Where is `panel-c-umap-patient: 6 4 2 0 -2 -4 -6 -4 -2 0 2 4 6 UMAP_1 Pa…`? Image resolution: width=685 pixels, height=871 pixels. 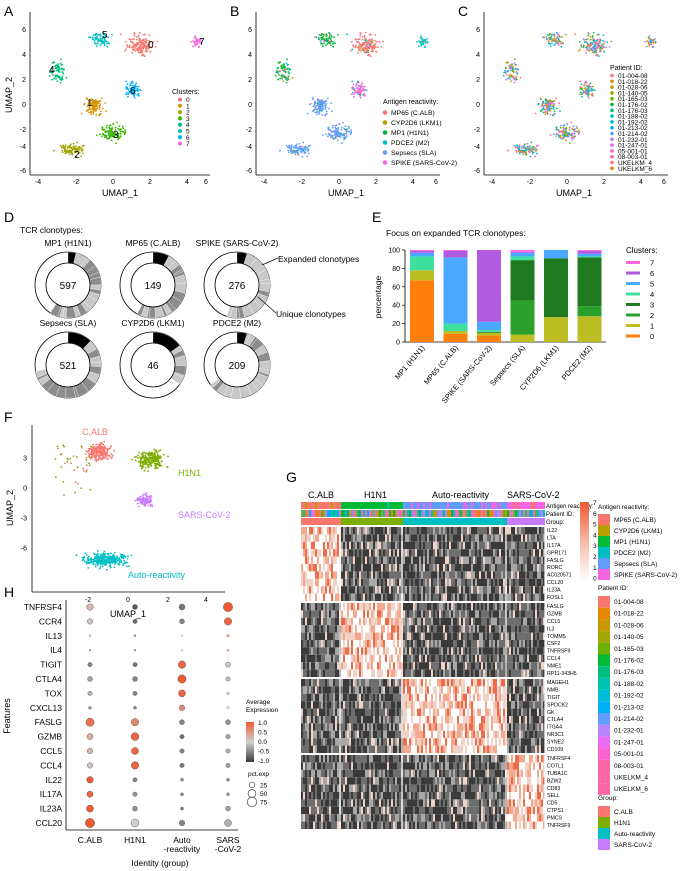 panel-c-umap-patient: 6 4 2 0 -2 -4 -6 -4 -2 0 2 4 6 UMAP_1 Pa… is located at coordinates (571, 105).